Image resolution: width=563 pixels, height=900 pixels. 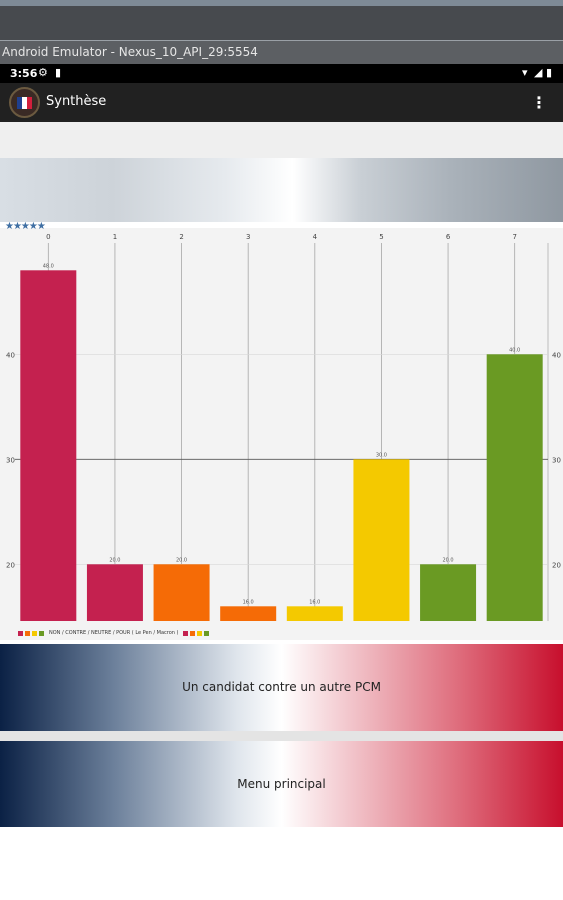 What do you see at coordinates (281, 20) in the screenshot?
I see `host-window-bar` at bounding box center [281, 20].